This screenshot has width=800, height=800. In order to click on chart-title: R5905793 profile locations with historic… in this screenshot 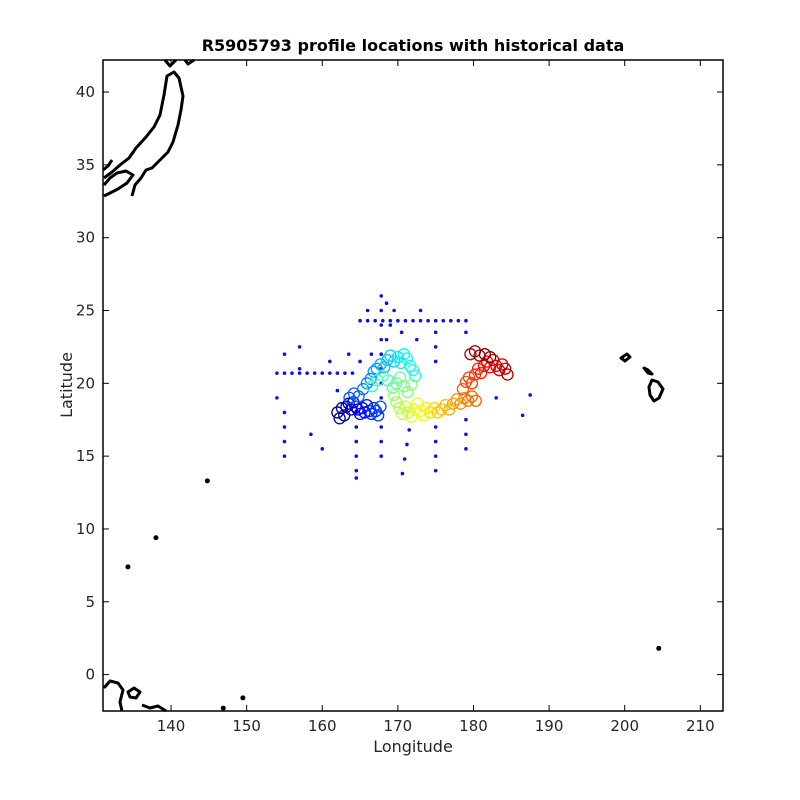, I will do `click(413, 45)`.